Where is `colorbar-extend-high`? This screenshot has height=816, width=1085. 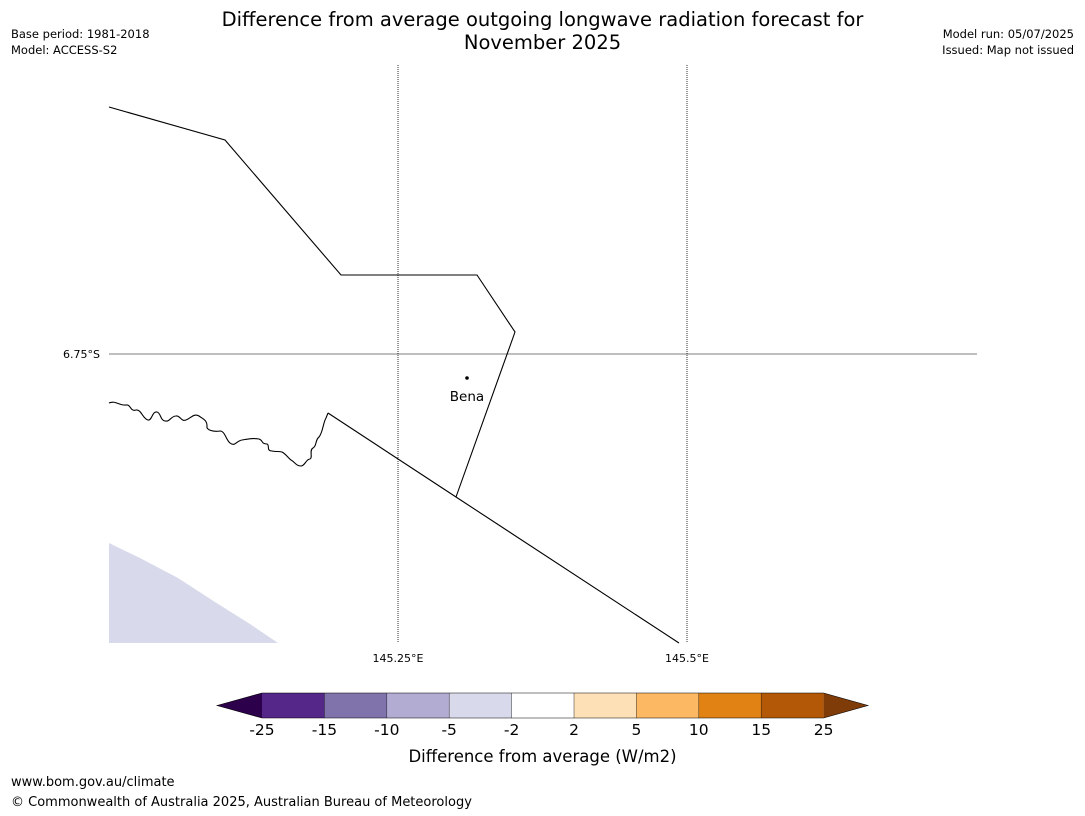
colorbar-extend-high is located at coordinates (845, 705).